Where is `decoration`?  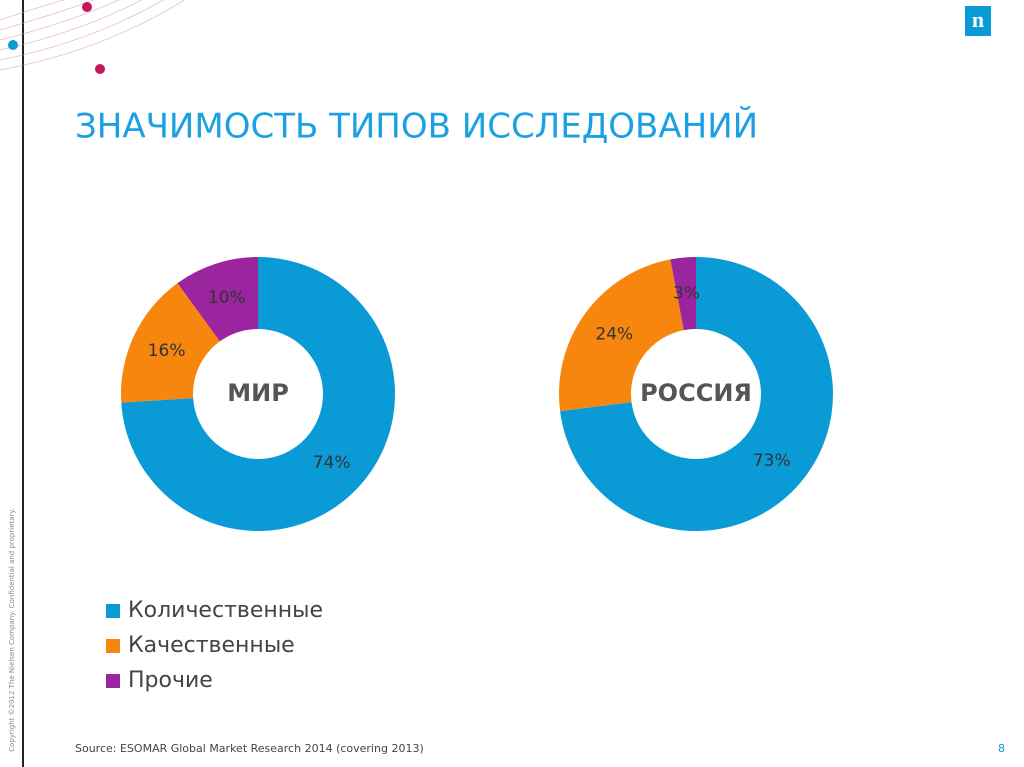 decoration is located at coordinates (93, 35).